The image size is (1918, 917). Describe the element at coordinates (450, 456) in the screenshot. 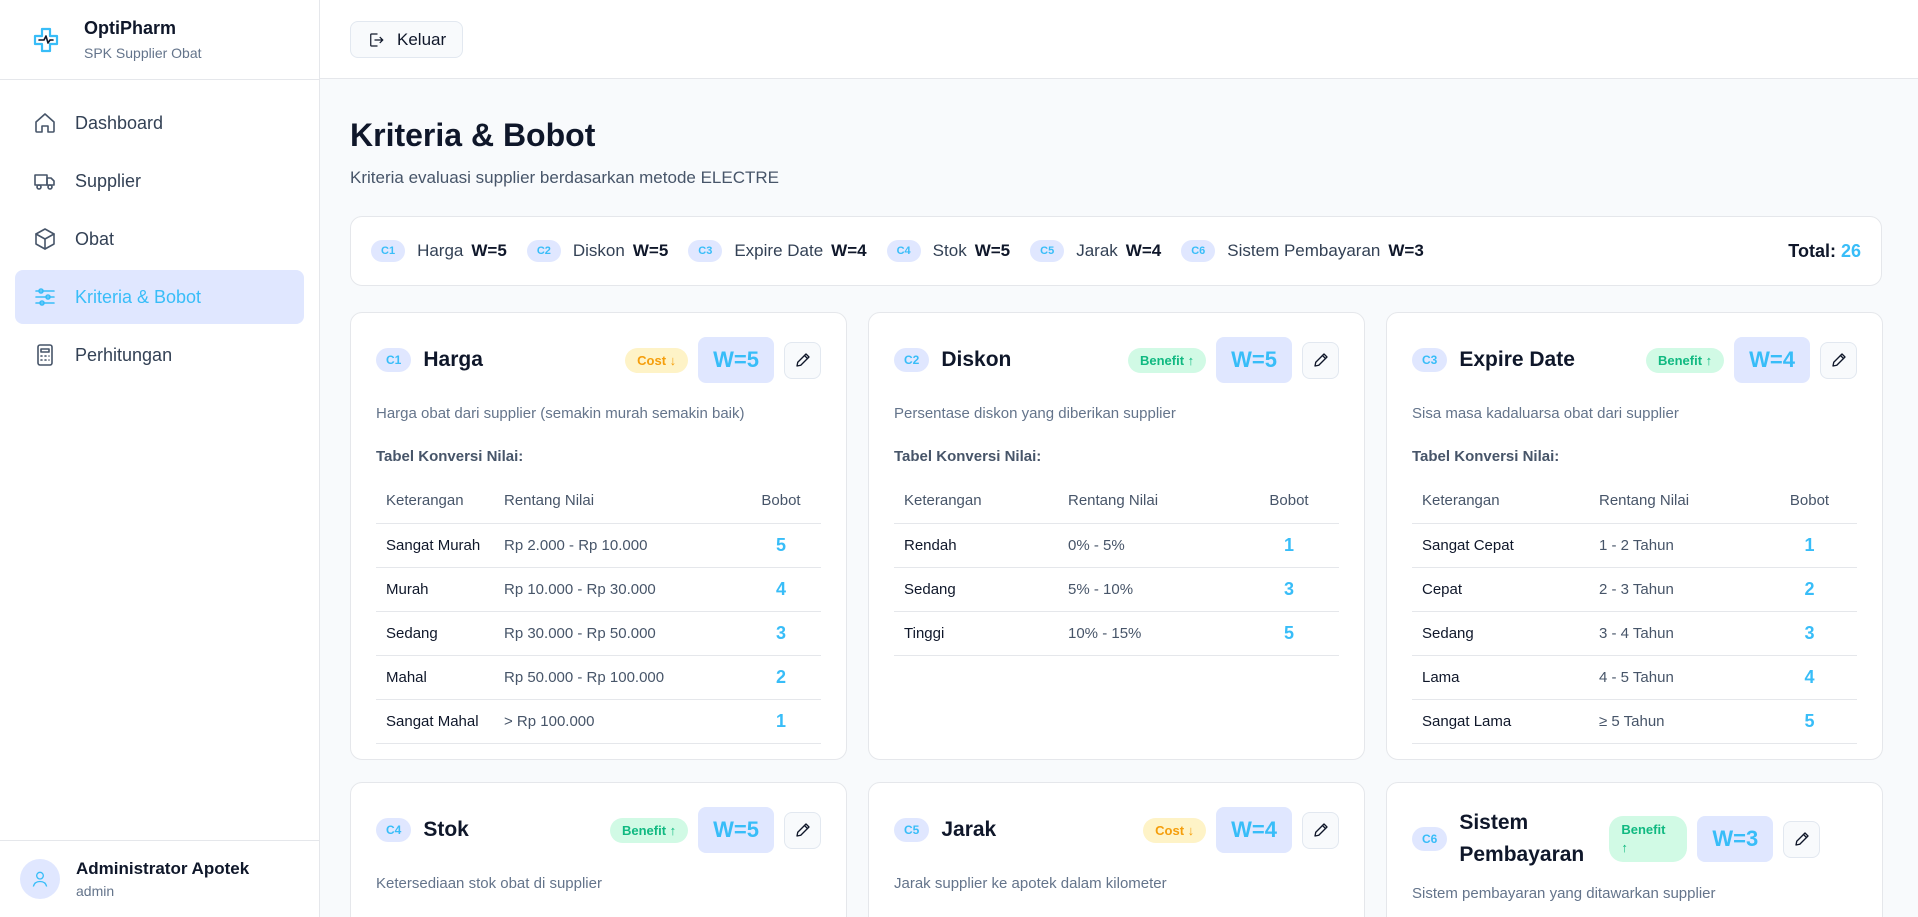

I see `table-label: Tabel Konversi Nilai:` at that location.